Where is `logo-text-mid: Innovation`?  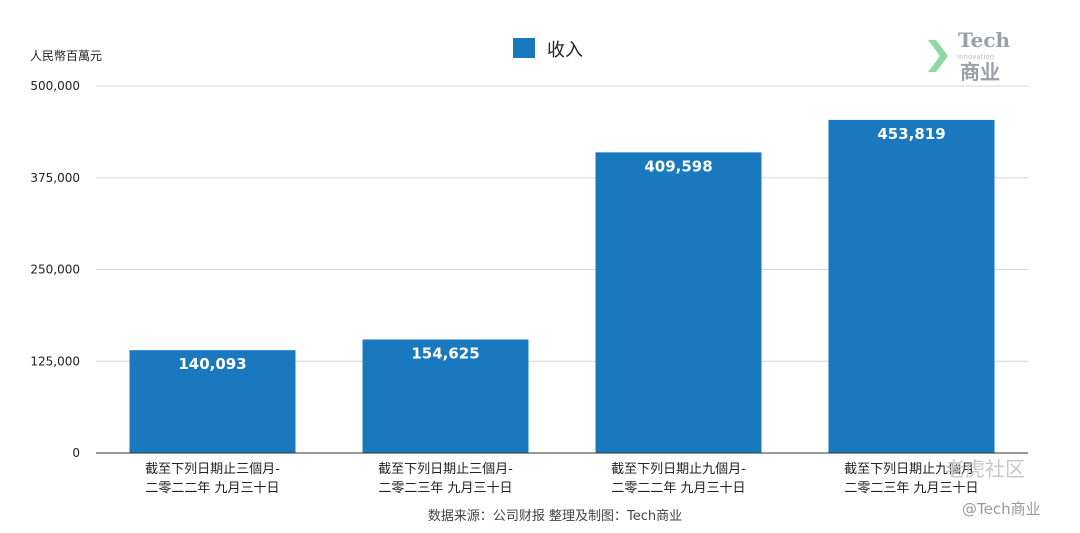 logo-text-mid: Innovation is located at coordinates (975, 57).